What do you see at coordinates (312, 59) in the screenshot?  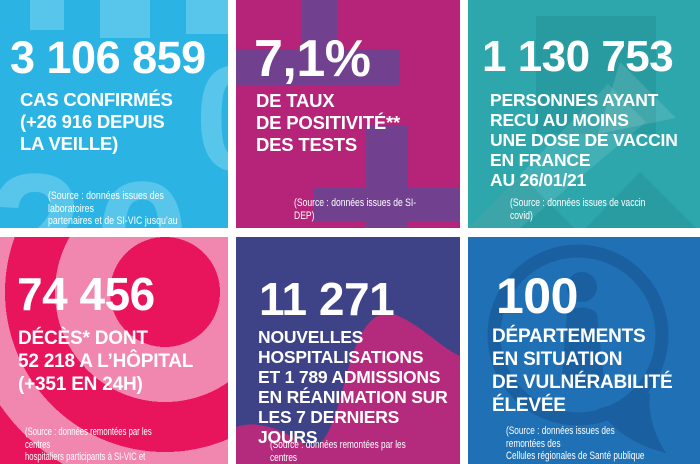 I see `stat-number: 7,1%` at bounding box center [312, 59].